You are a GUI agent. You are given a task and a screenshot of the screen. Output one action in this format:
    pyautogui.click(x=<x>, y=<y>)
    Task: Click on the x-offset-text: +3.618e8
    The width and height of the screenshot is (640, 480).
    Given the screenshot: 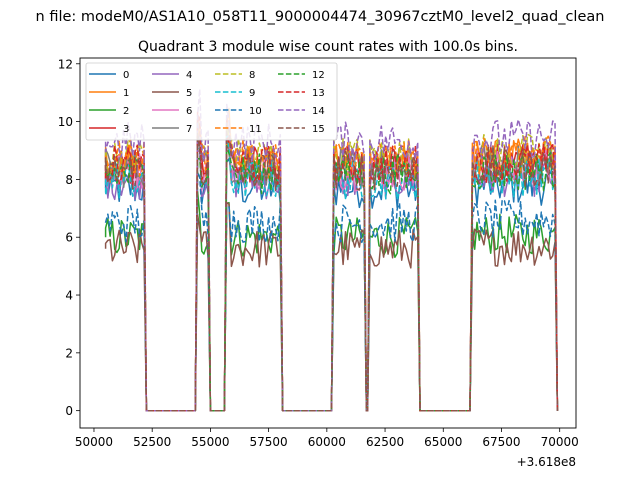 What is the action you would take?
    pyautogui.click(x=546, y=462)
    